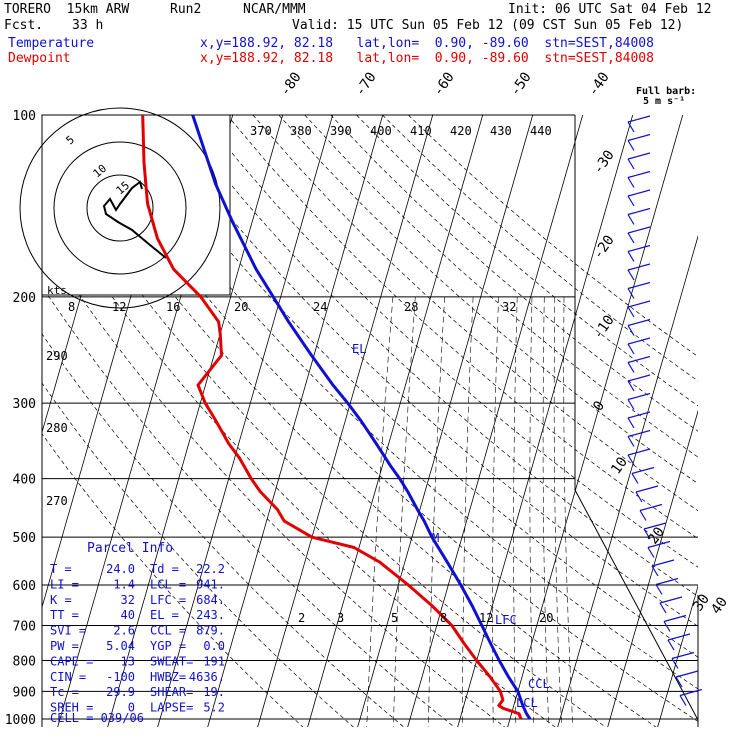  I want to click on mixing-ratio-label: 8, so click(443, 618).